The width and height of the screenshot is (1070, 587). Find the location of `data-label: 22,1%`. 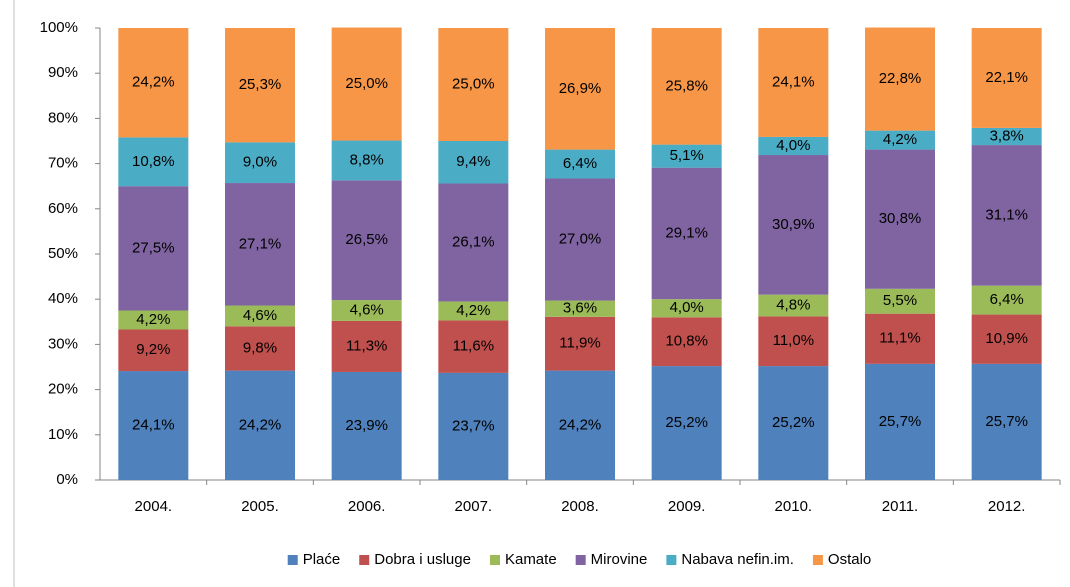

data-label: 22,1% is located at coordinates (1006, 77).